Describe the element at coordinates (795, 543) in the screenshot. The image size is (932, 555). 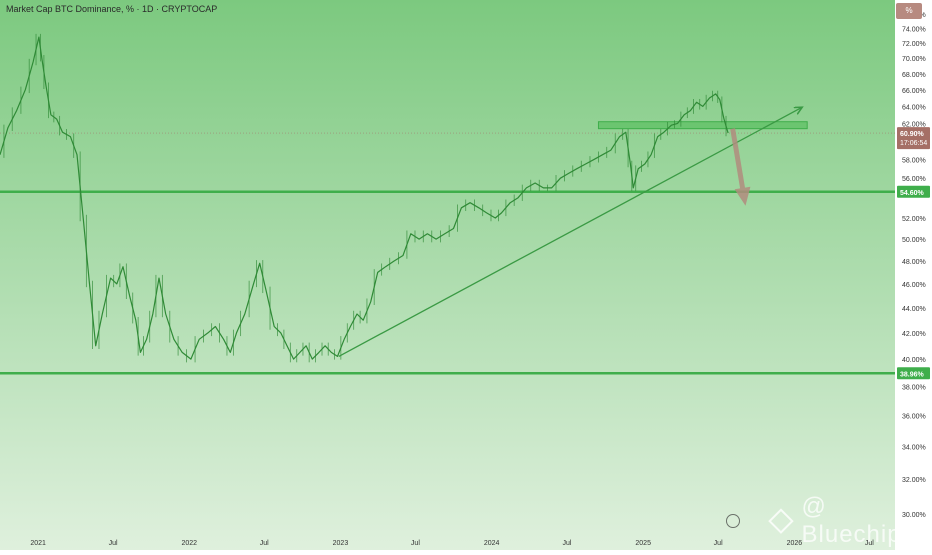
I see `x-tick-label: 2026` at that location.